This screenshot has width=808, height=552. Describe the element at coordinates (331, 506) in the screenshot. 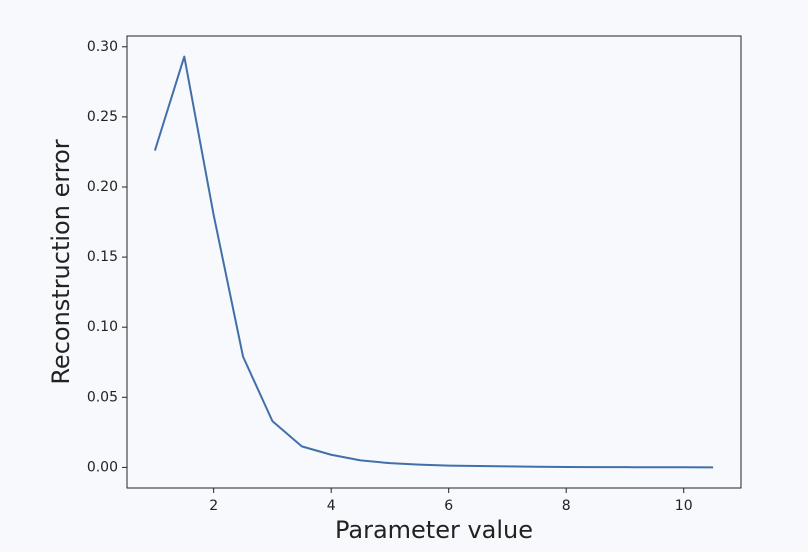

I see `x-tick-label: 4` at that location.